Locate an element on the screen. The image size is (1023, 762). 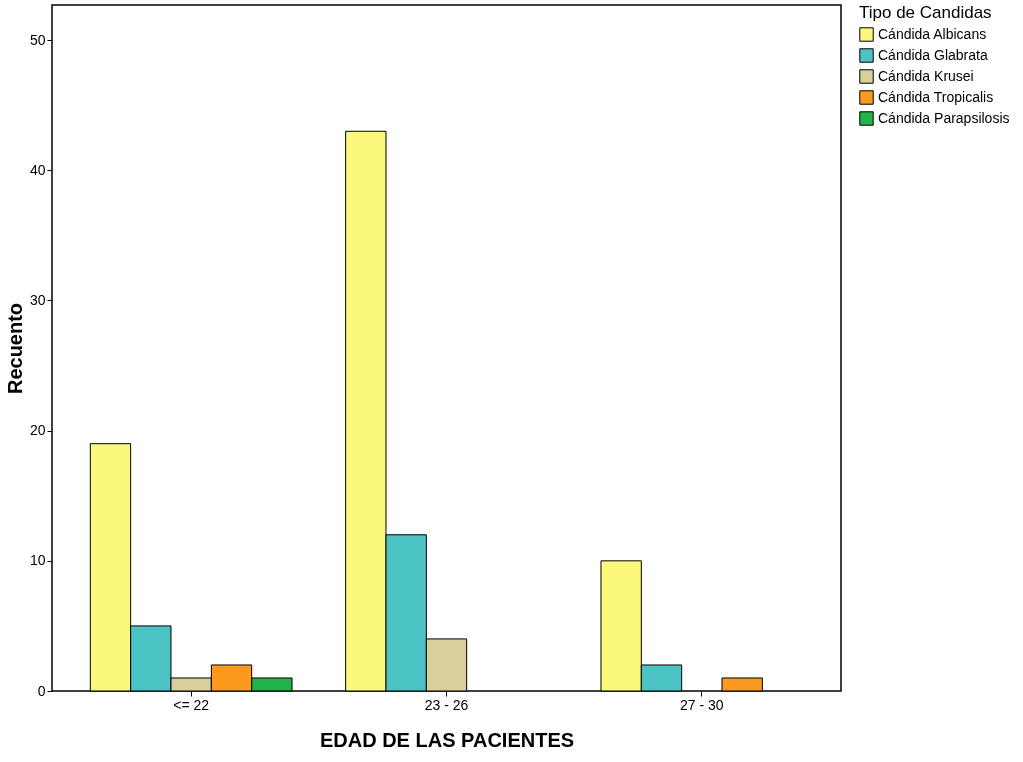
y-tick-label: 20 is located at coordinates (37, 430).